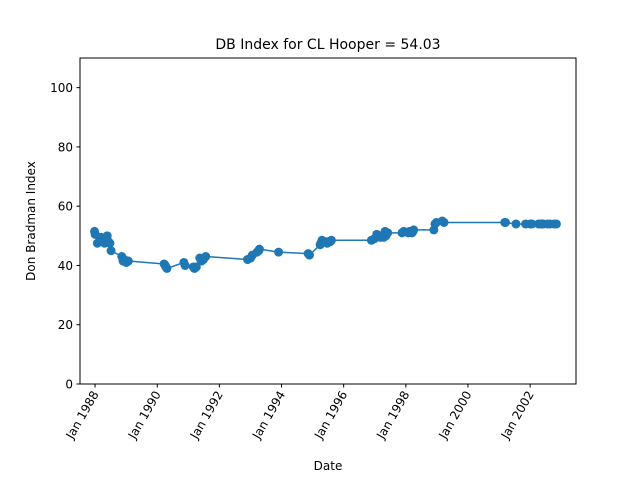 This screenshot has height=480, width=640. What do you see at coordinates (65, 266) in the screenshot?
I see `y-tick-label: 40` at bounding box center [65, 266].